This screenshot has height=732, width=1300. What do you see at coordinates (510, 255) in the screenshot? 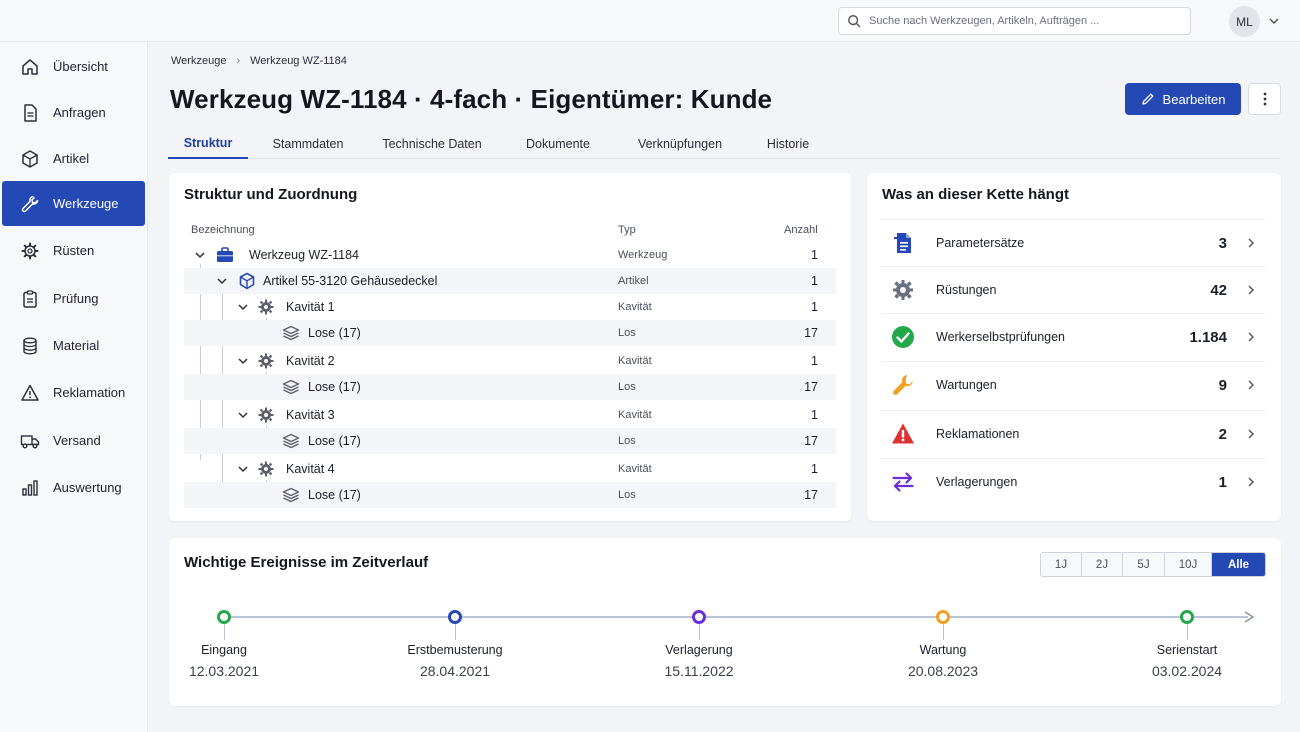
I see `table-row: Werkzeug WZ-1184 Werkzeug 1` at bounding box center [510, 255].